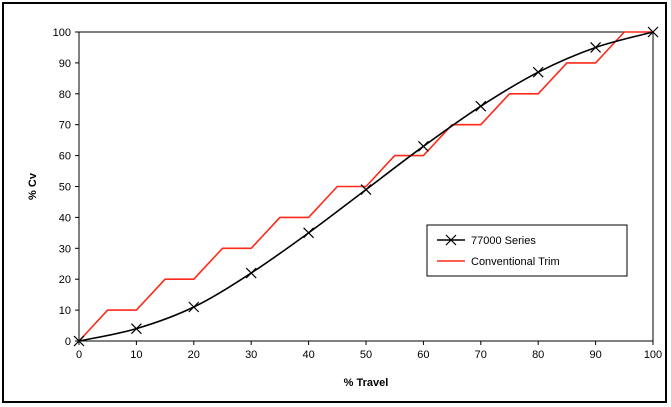  Describe the element at coordinates (423, 355) in the screenshot. I see `x-tick-label: 60` at that location.